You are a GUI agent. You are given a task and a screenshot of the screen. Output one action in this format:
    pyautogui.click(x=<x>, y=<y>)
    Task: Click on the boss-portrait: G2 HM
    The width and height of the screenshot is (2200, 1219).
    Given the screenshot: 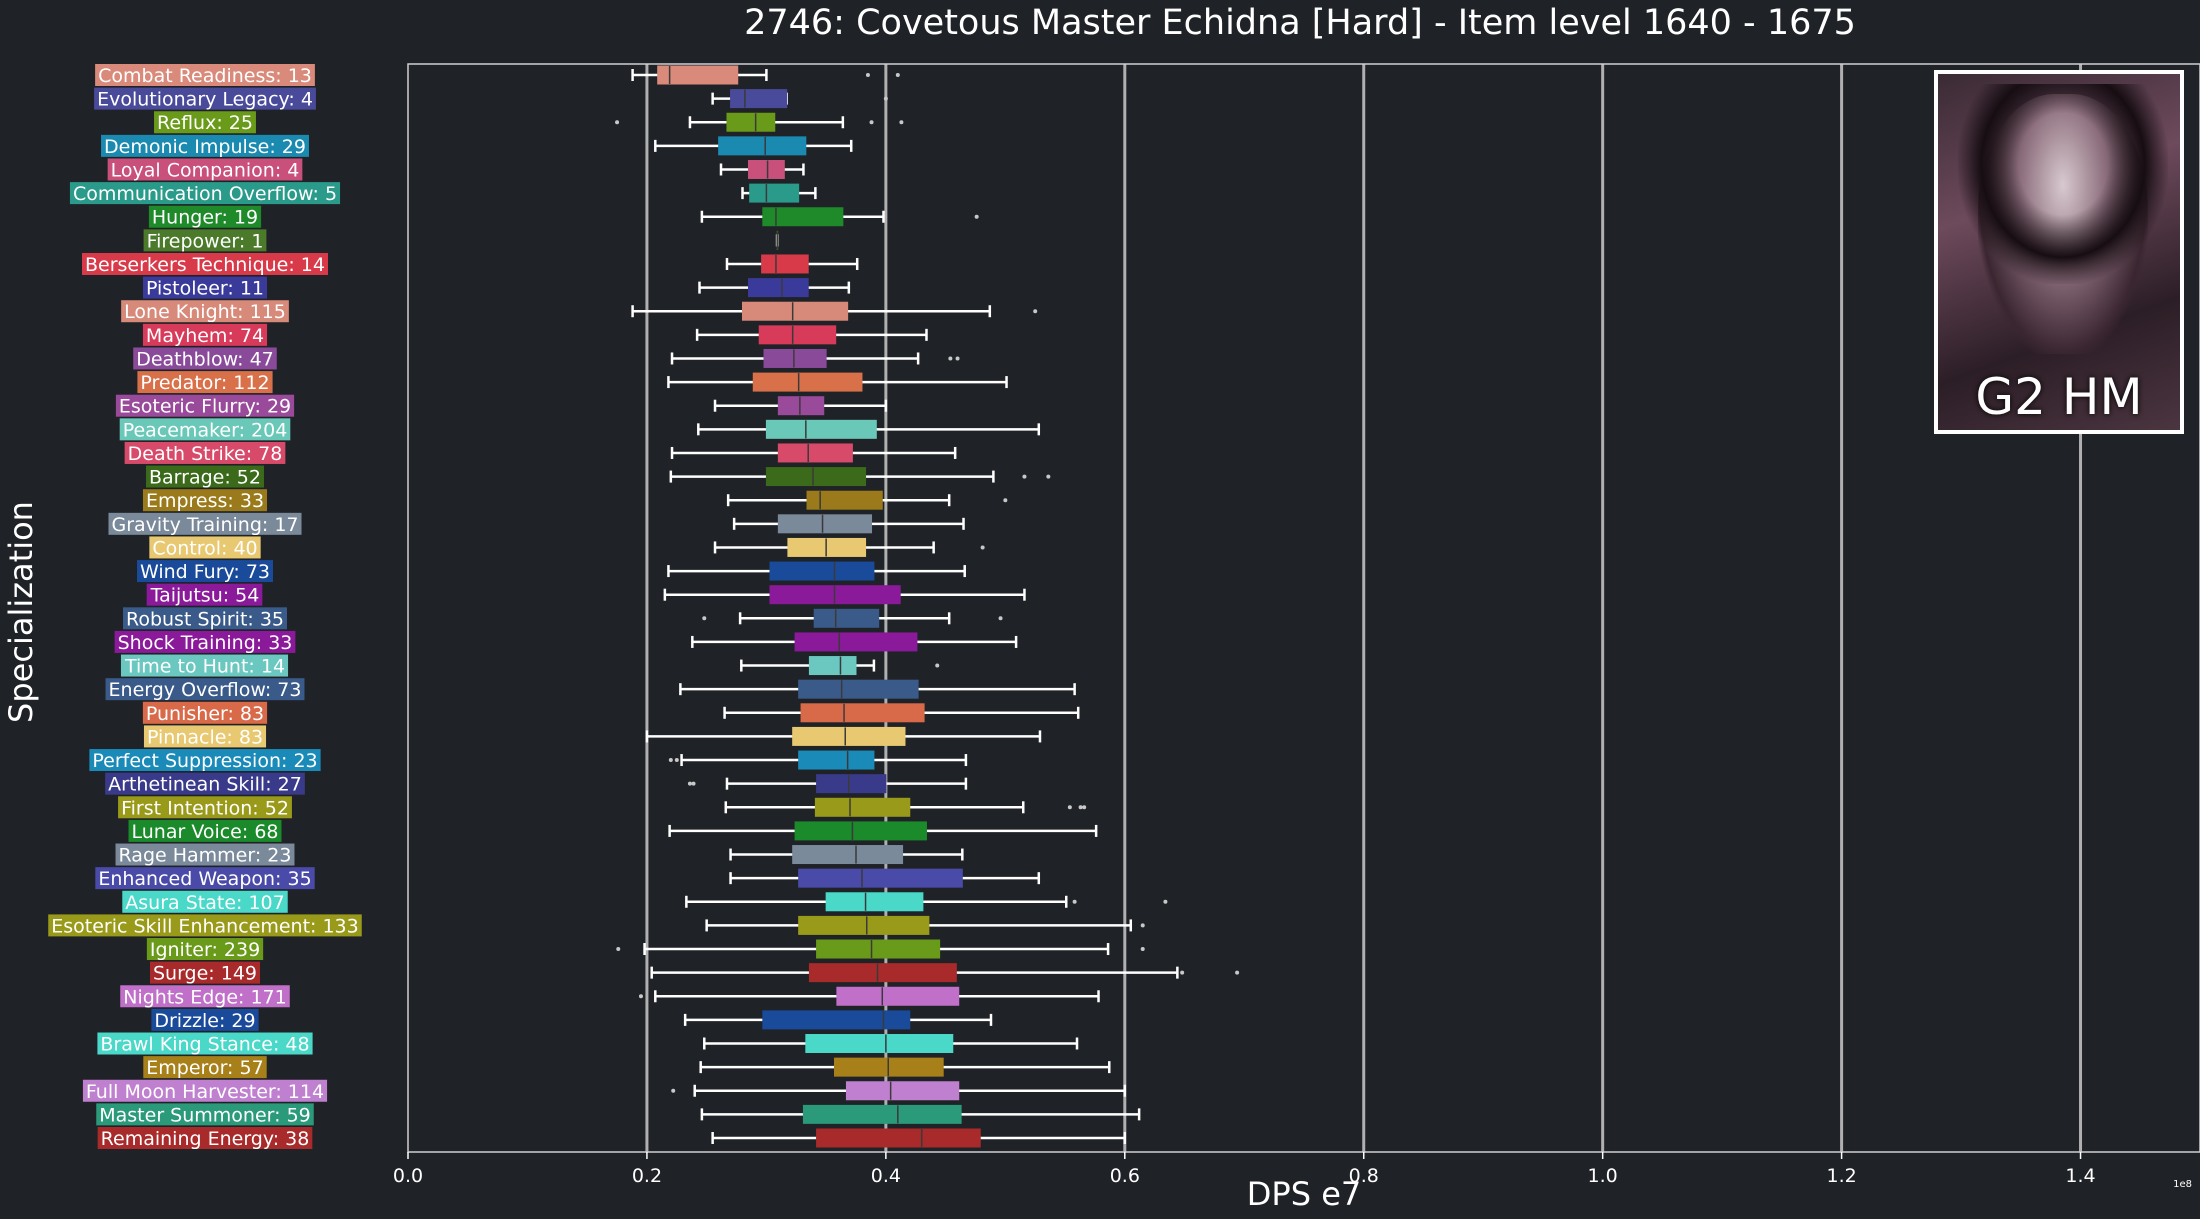 What is the action you would take?
    pyautogui.click(x=2059, y=252)
    